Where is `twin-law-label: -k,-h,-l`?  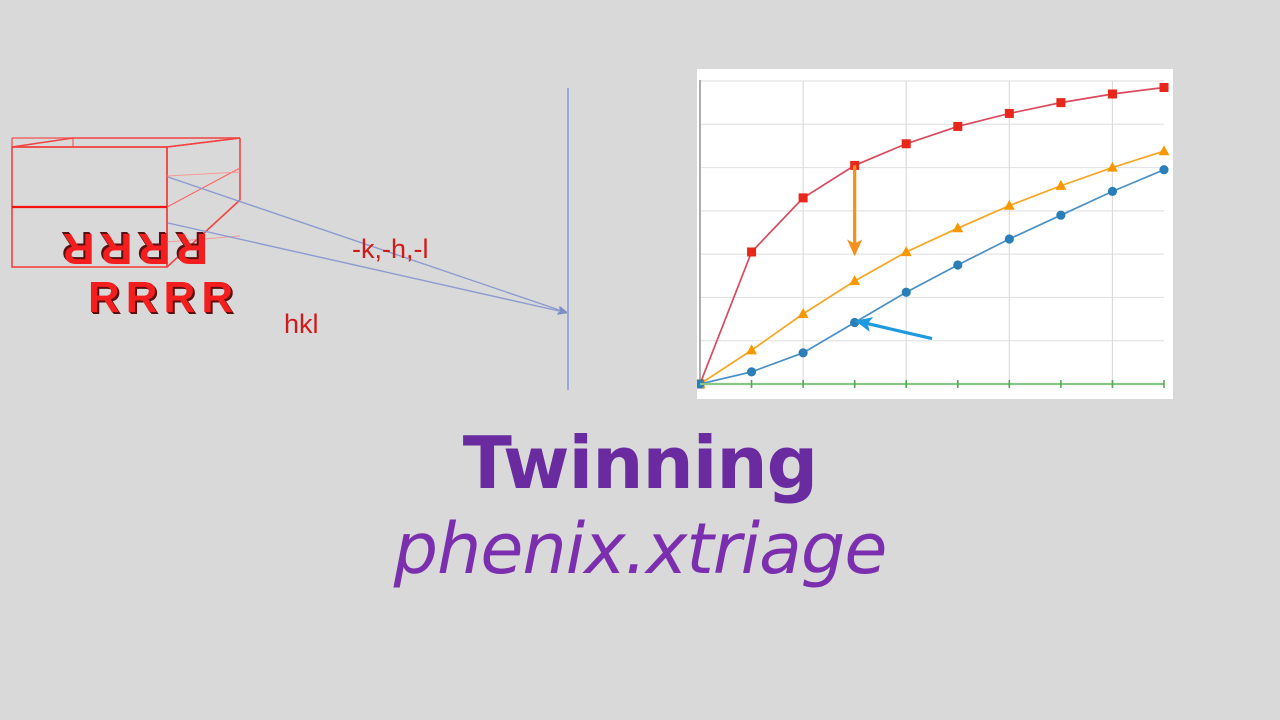
twin-law-label: -k,-h,-l is located at coordinates (390, 249).